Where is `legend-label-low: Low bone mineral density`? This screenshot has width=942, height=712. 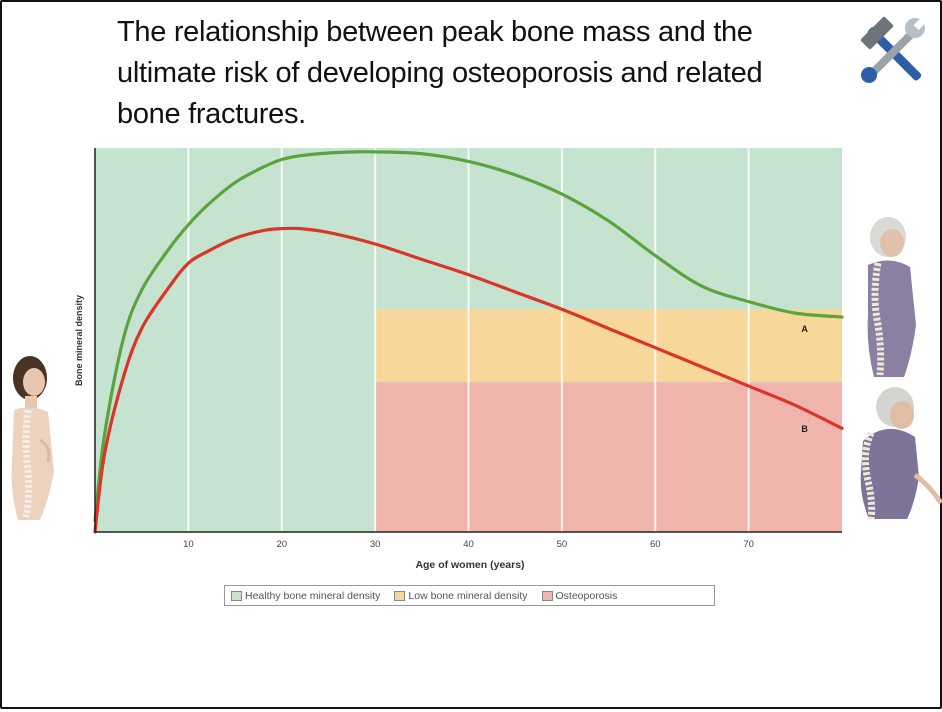
legend-label-low: Low bone mineral density is located at coordinates (468, 595).